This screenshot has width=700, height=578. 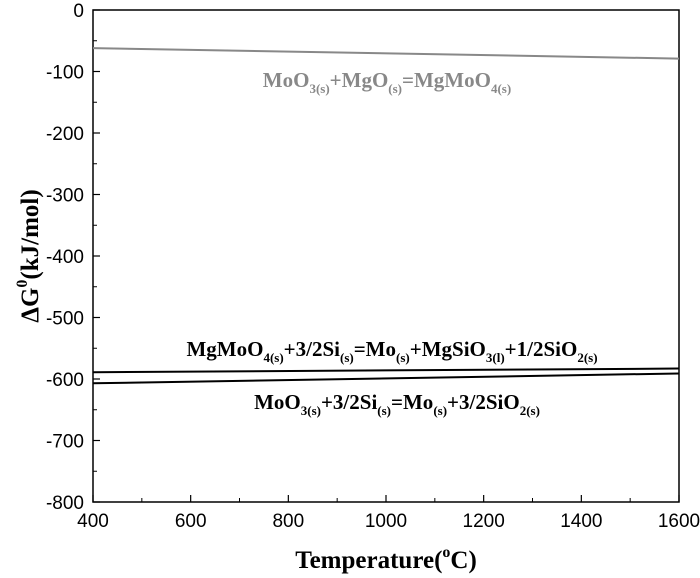 What do you see at coordinates (65, 380) in the screenshot?
I see `y-tick-label: -600` at bounding box center [65, 380].